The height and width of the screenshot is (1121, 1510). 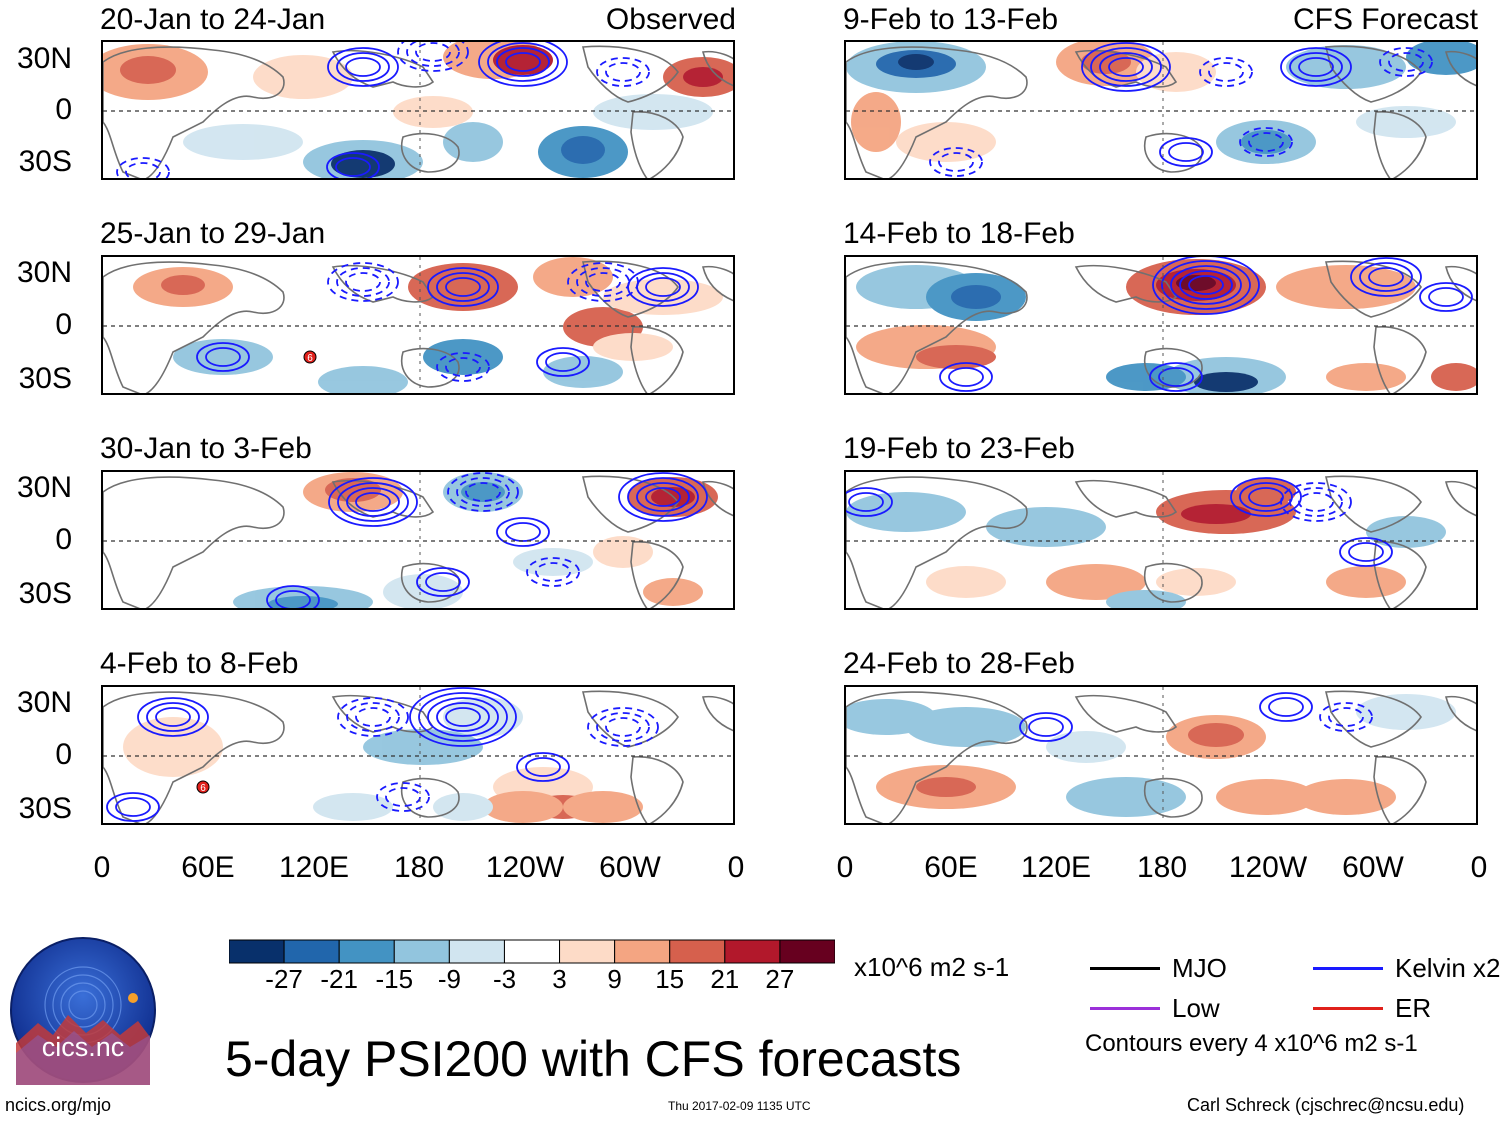 What do you see at coordinates (206, 448) in the screenshot?
I see `panel-title-3: 30-Jan to 3-Feb` at bounding box center [206, 448].